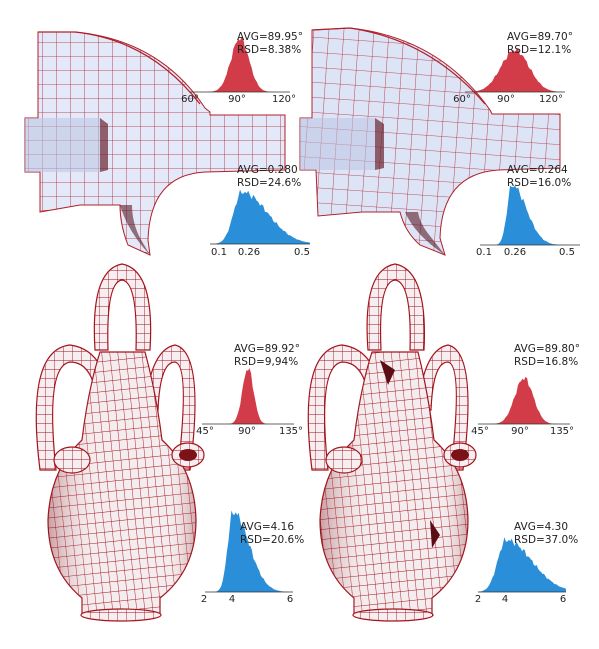 This screenshot has width=599, height=649. I want to click on angle-stats-top-right: AVG=89.70° RSD=12.1%, so click(540, 44).